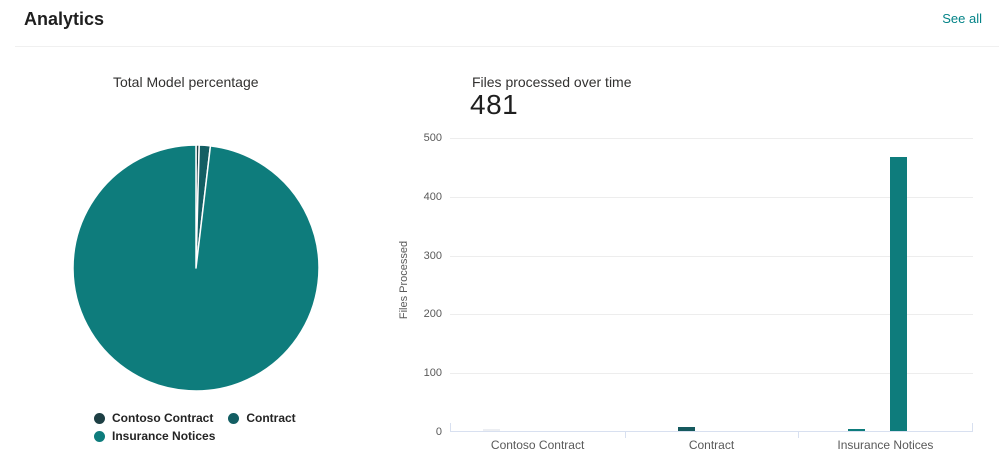 The height and width of the screenshot is (465, 999). Describe the element at coordinates (537, 445) in the screenshot. I see `x-axis-label-contoso-contract: Contoso Contract` at that location.